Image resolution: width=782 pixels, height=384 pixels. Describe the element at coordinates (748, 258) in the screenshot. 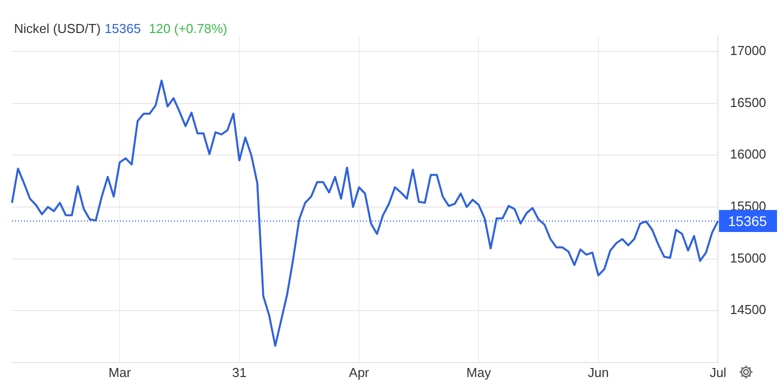

I see `y-tick-label: 15000` at that location.